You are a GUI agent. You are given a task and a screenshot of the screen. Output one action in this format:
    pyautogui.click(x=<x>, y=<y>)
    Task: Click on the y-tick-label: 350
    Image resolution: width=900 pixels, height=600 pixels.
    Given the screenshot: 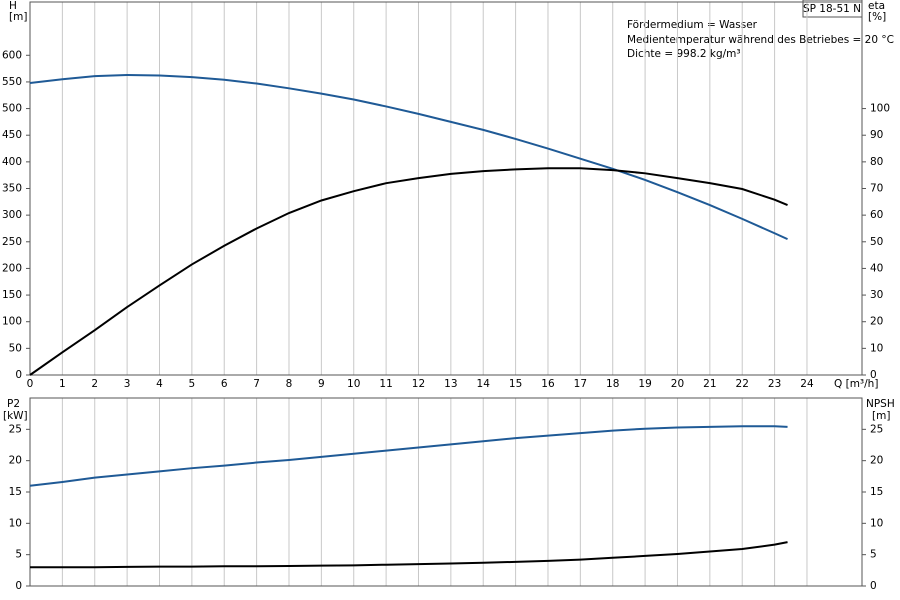 What is the action you would take?
    pyautogui.click(x=12, y=189)
    